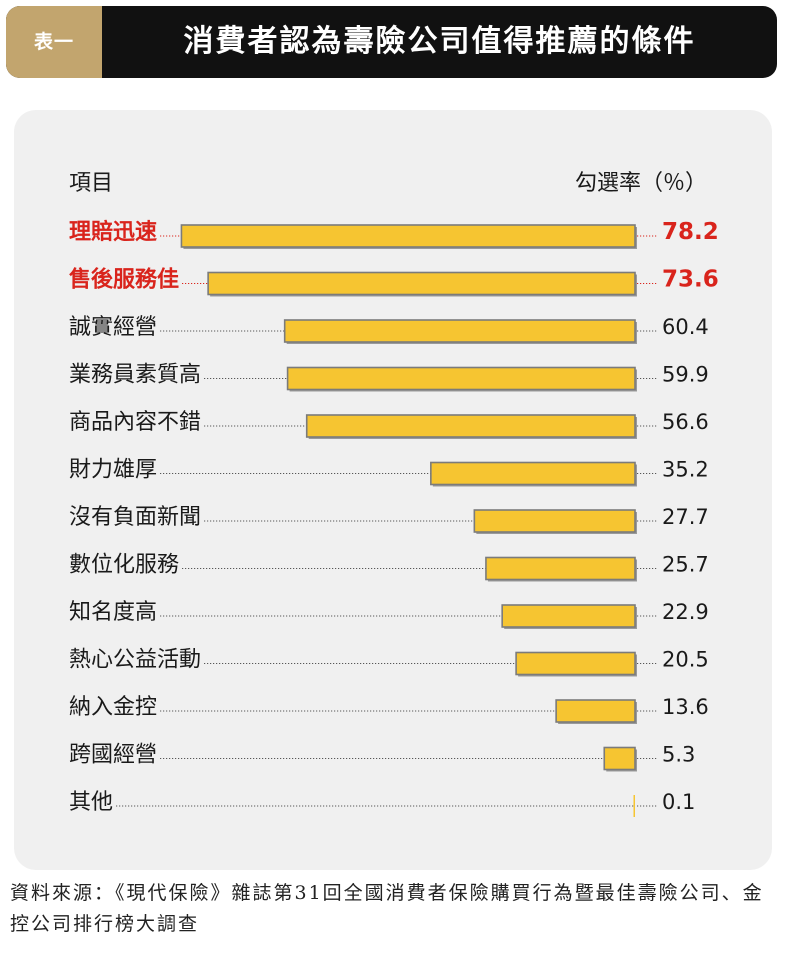 The height and width of the screenshot is (959, 785). What do you see at coordinates (113, 755) in the screenshot?
I see `category-label: 跨國經營` at bounding box center [113, 755].